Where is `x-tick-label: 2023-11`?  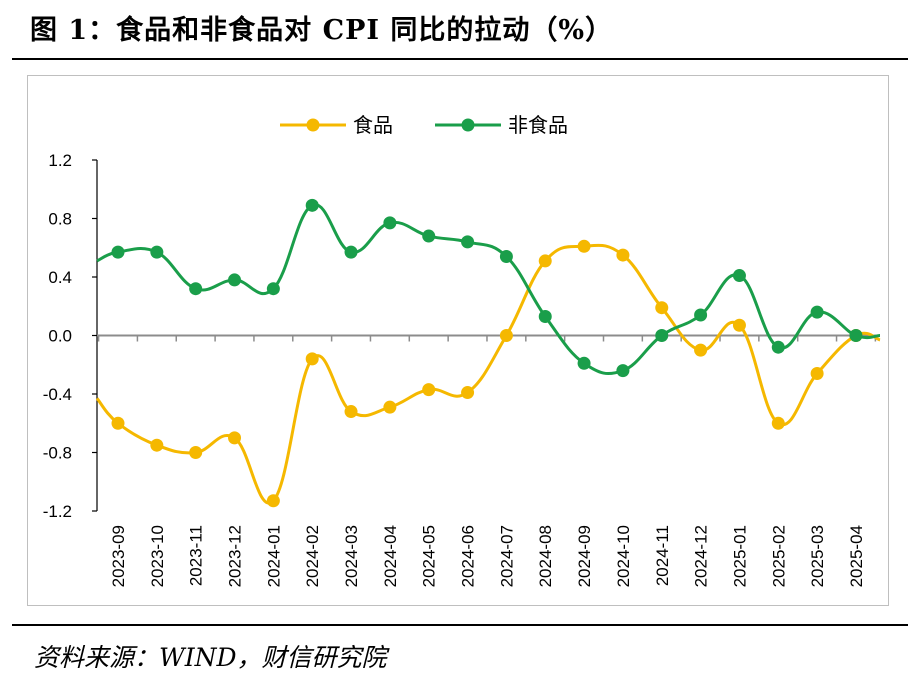 x-tick-label: 2023-11 is located at coordinates (196, 555).